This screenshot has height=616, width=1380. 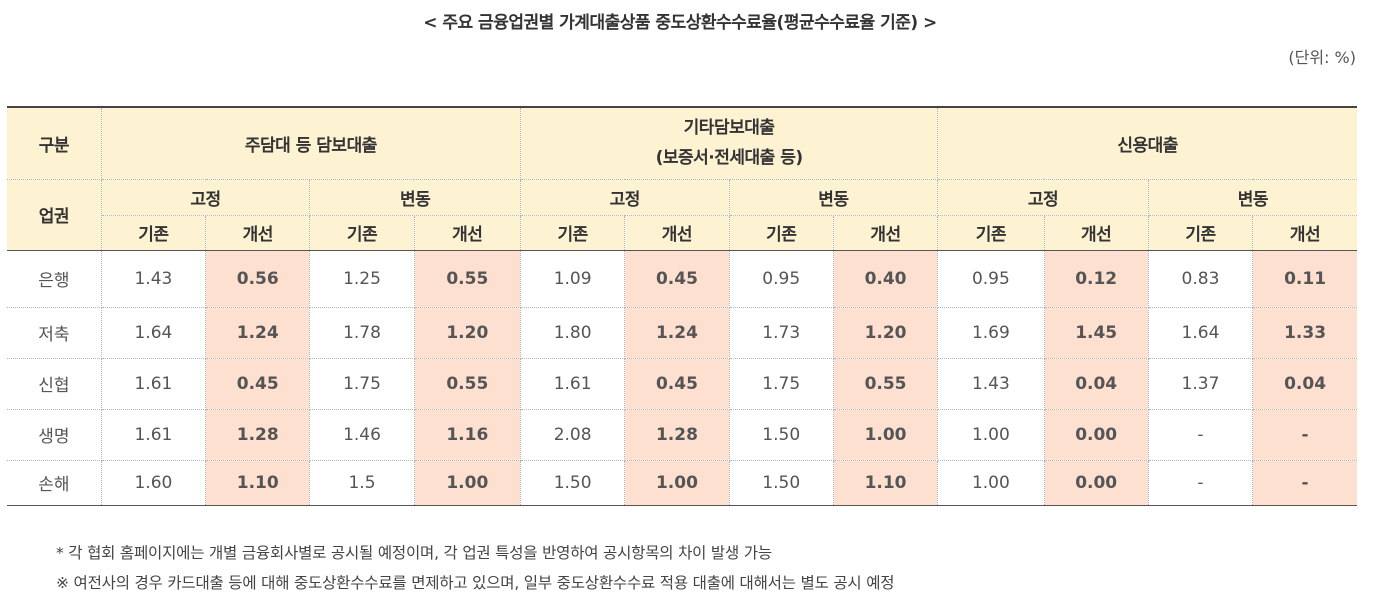 I want to click on cell-existing: 1.37, so click(x=1200, y=384).